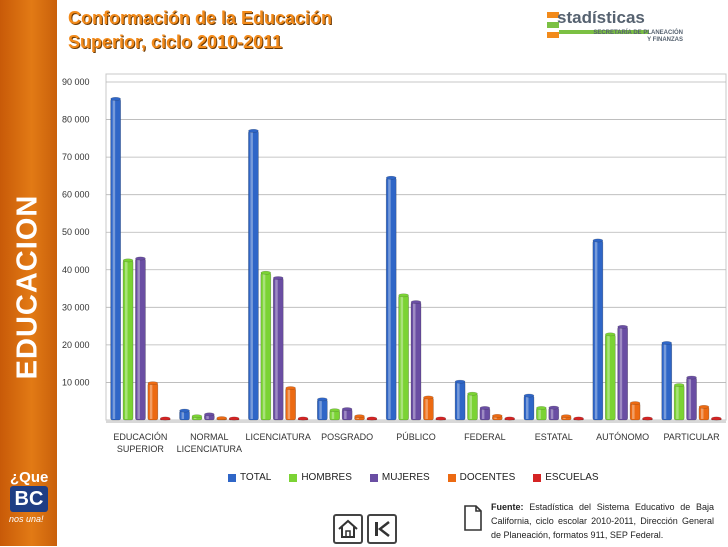  What do you see at coordinates (30, 506) in the screenshot?
I see `que-bc-logo: ¿Que BC nos una!` at bounding box center [30, 506].